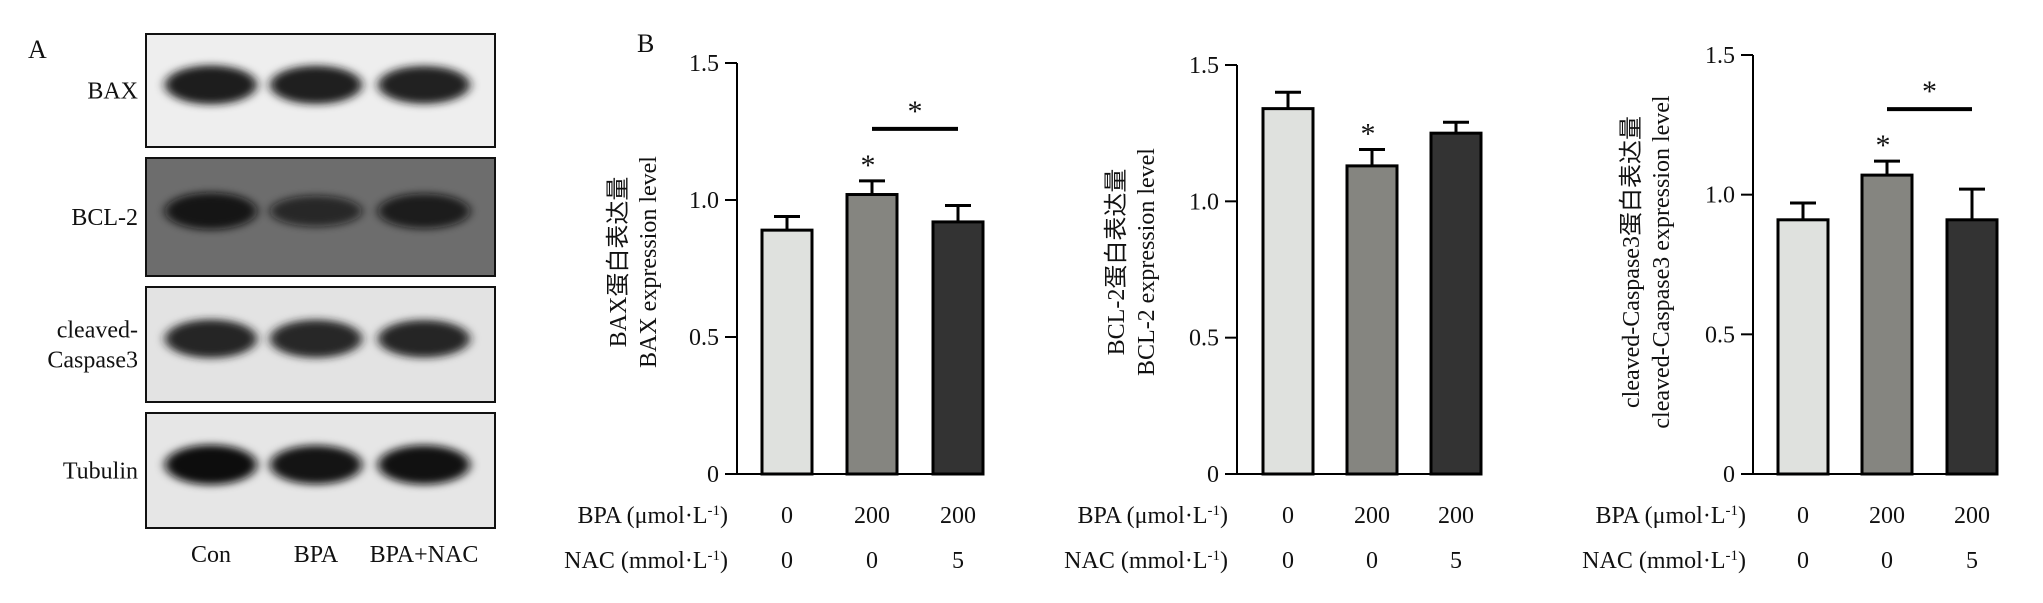 The width and height of the screenshot is (2043, 603). Describe the element at coordinates (424, 555) in the screenshot. I see `lane-label: BPA+NAC` at that location.